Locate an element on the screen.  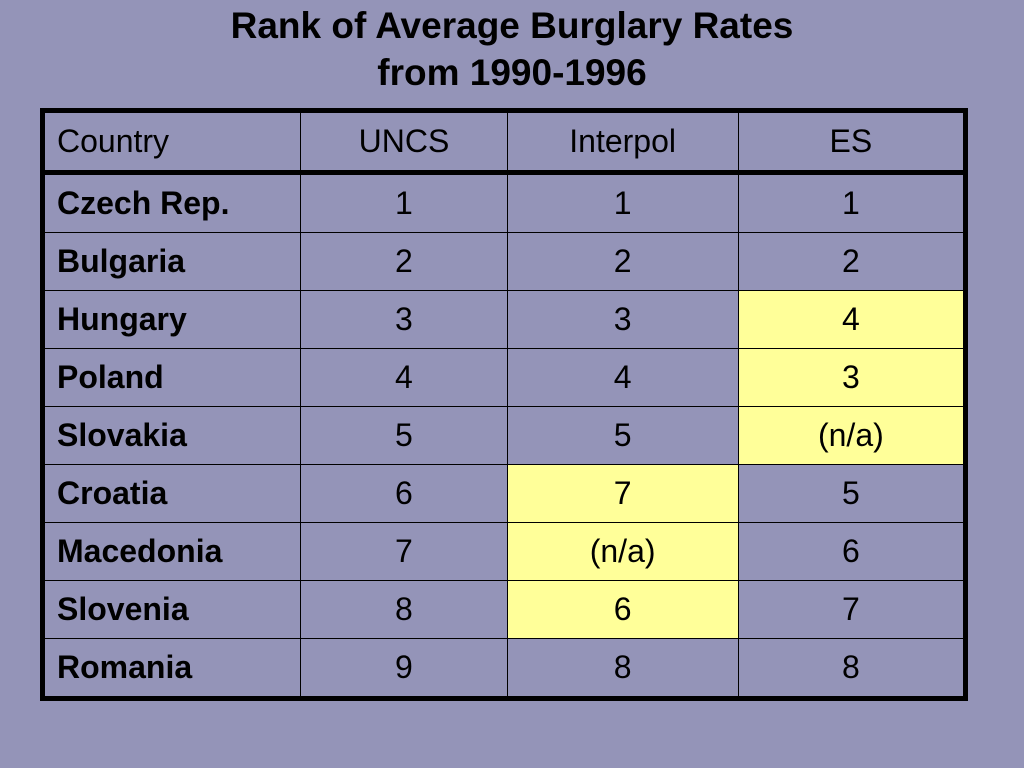
table-row: Macedonia 7 (n/a) 6 is located at coordinates (504, 551).